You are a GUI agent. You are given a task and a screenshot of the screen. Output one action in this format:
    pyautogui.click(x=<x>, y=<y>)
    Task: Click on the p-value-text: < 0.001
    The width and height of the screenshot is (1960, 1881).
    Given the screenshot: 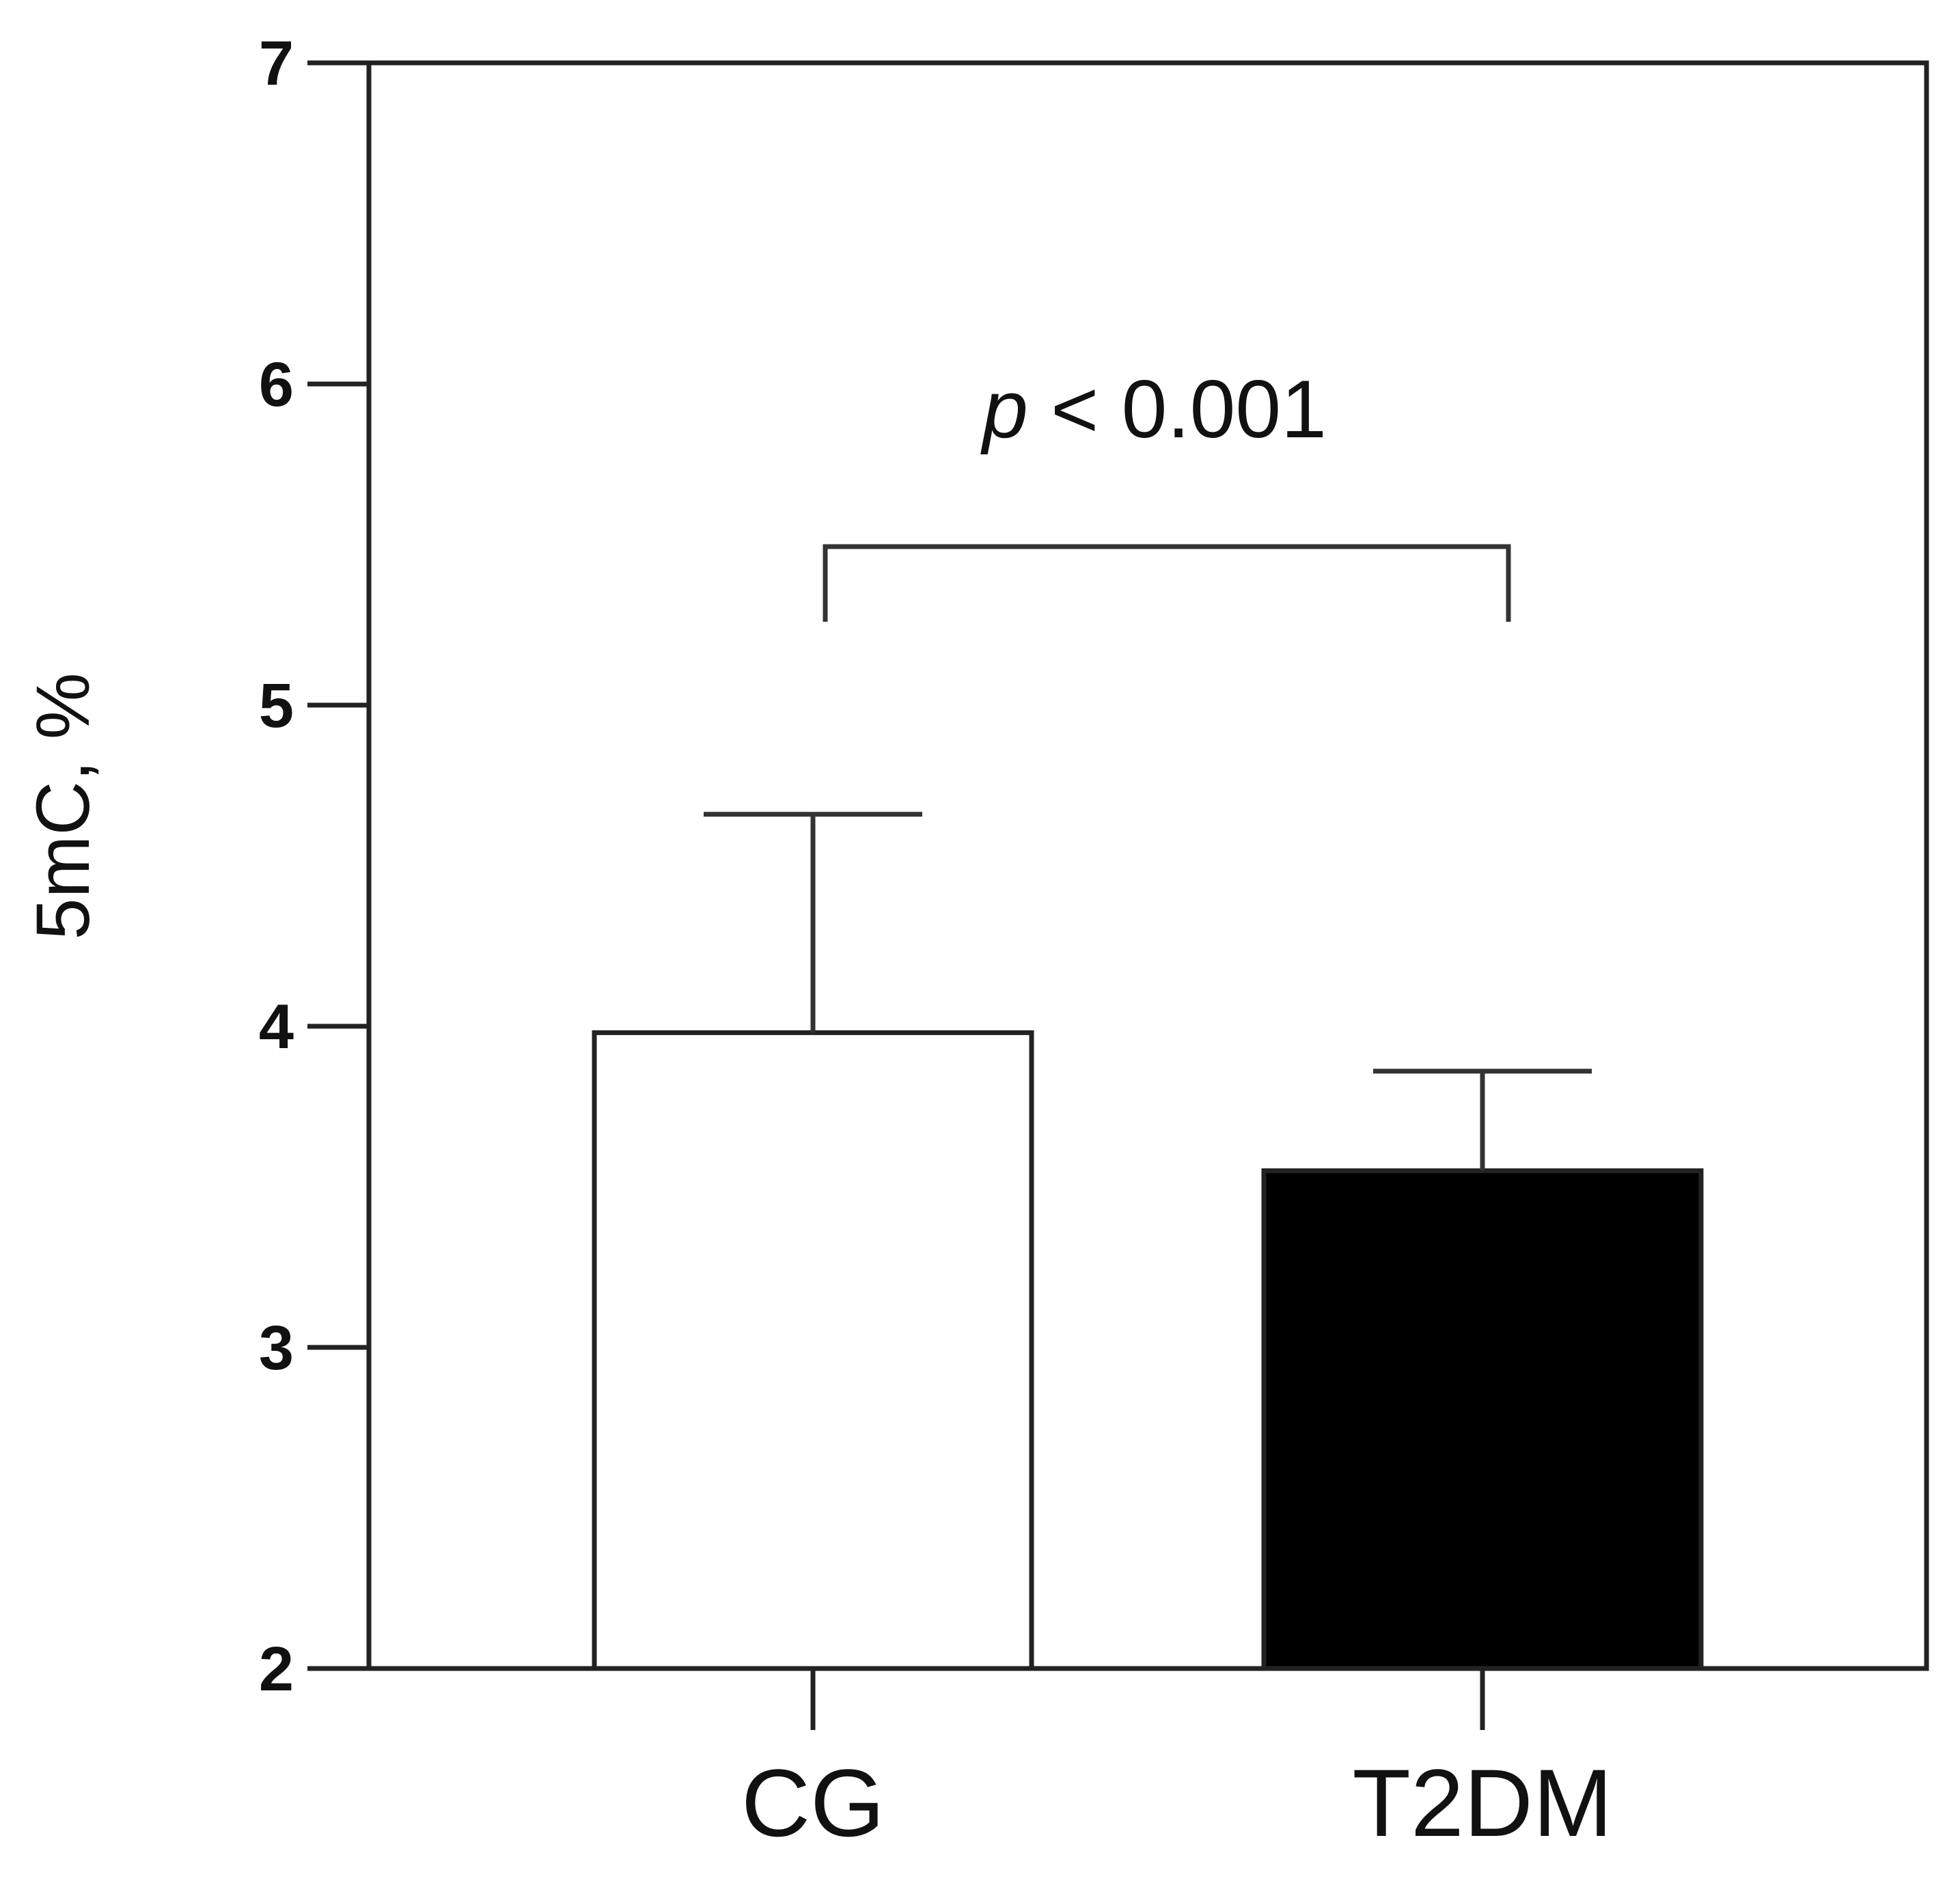 What is the action you would take?
    pyautogui.click(x=1178, y=409)
    